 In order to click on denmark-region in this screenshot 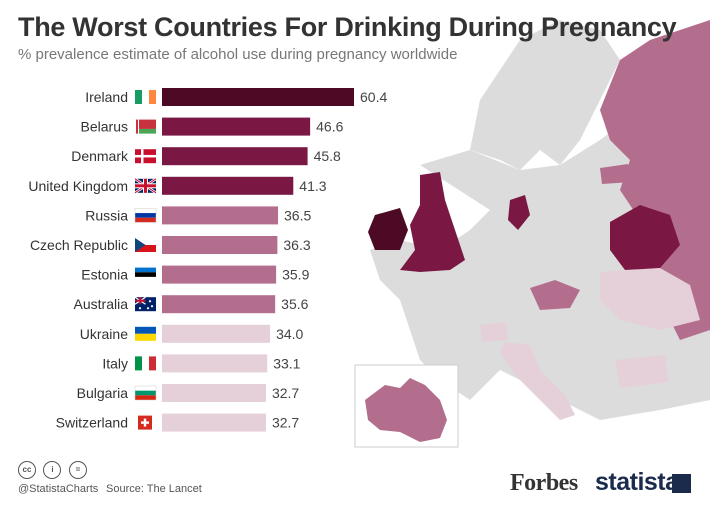, I will do `click(519, 212)`.